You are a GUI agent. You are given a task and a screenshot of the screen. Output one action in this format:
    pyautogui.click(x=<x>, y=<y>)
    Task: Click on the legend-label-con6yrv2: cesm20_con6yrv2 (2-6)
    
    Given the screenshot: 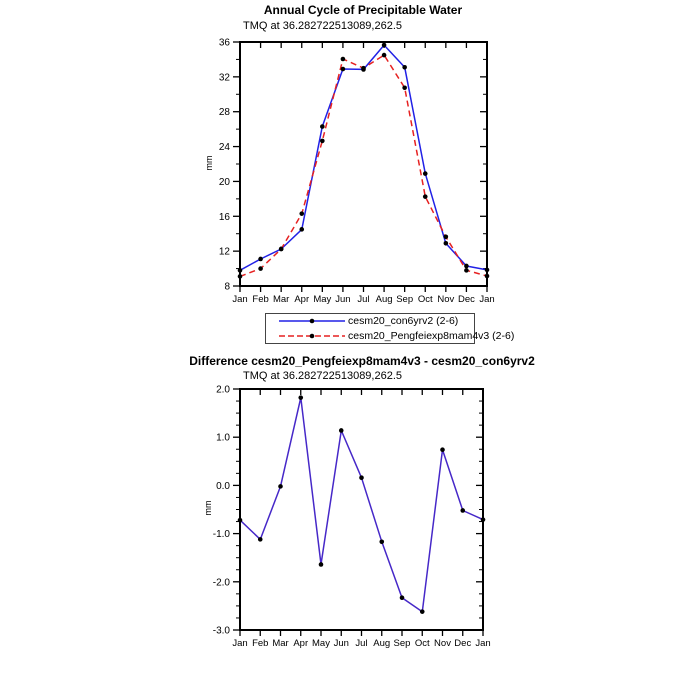 What is the action you would take?
    pyautogui.click(x=403, y=321)
    